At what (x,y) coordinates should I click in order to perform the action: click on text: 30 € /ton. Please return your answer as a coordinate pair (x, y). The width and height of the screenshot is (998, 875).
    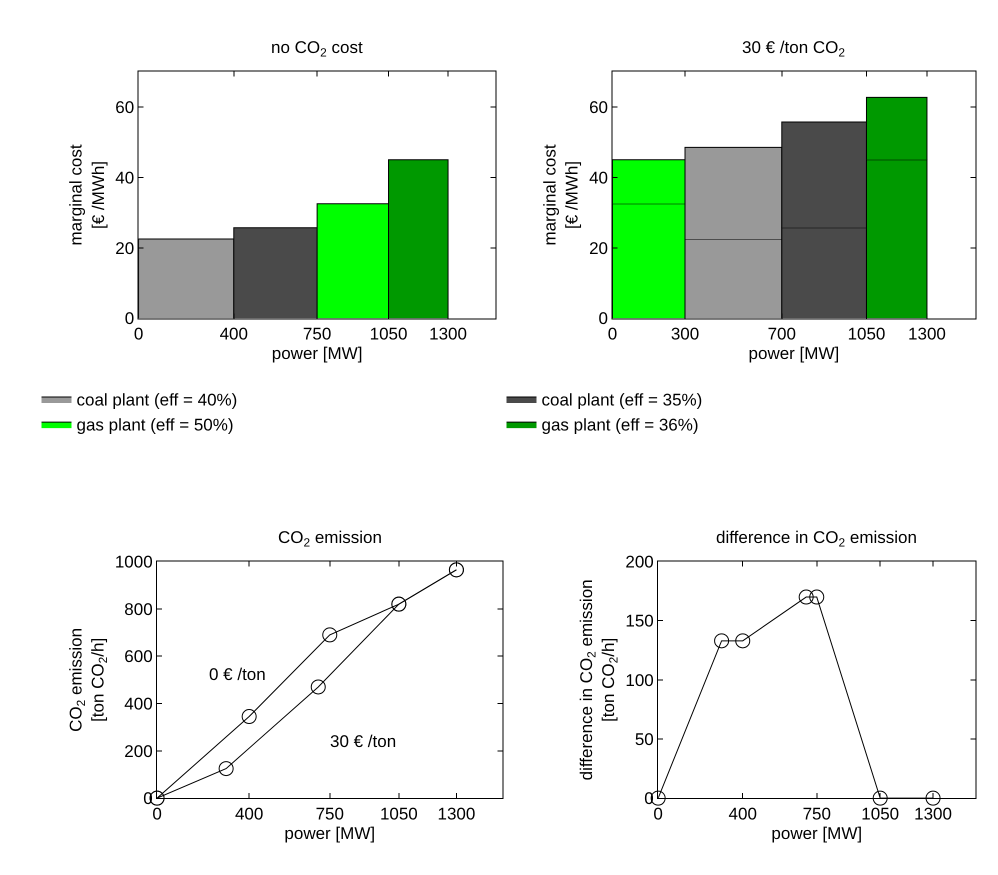
    Looking at the image, I should click on (363, 741).